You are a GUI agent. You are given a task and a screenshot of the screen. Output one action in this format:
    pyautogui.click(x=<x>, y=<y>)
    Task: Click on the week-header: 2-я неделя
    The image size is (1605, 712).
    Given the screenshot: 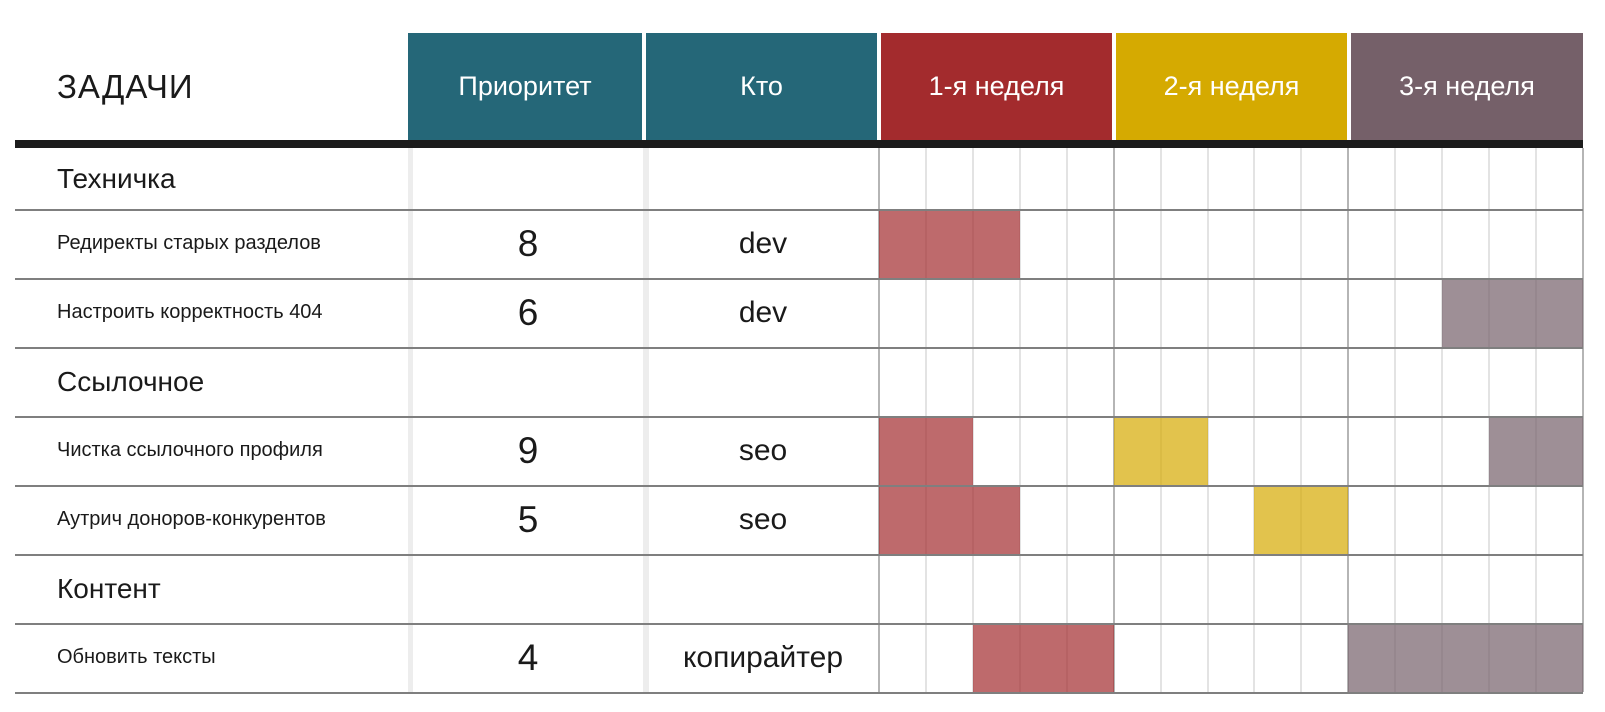 What is the action you would take?
    pyautogui.click(x=1231, y=86)
    